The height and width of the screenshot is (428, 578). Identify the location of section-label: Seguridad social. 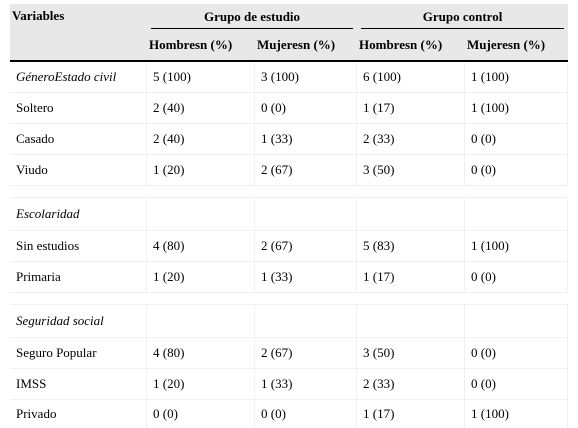
(78, 321).